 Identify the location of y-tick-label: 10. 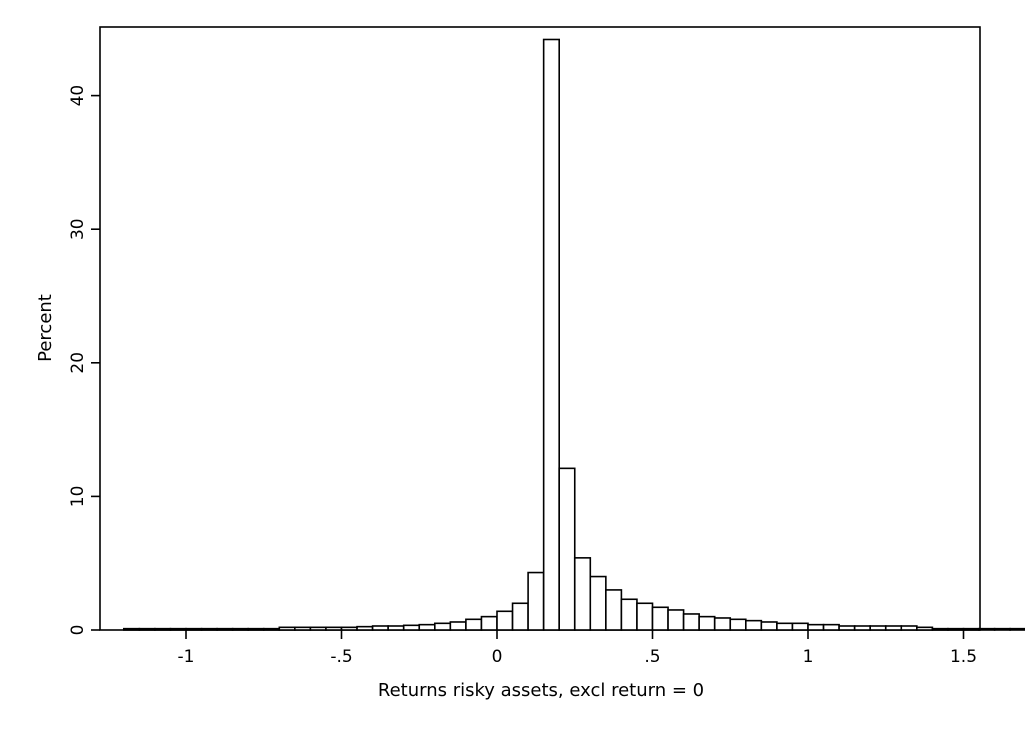
(78, 497).